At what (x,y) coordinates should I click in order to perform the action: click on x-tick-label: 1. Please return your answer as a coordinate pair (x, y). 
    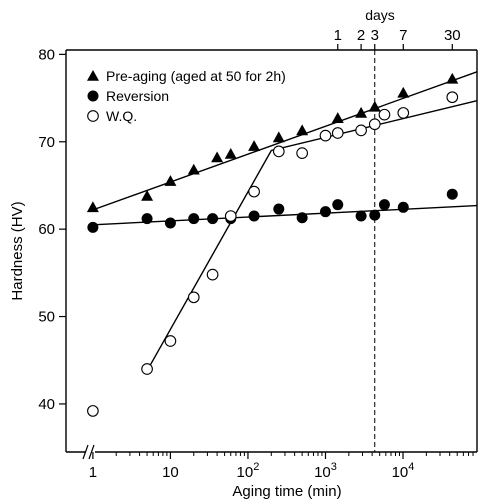
    Looking at the image, I should click on (93, 472).